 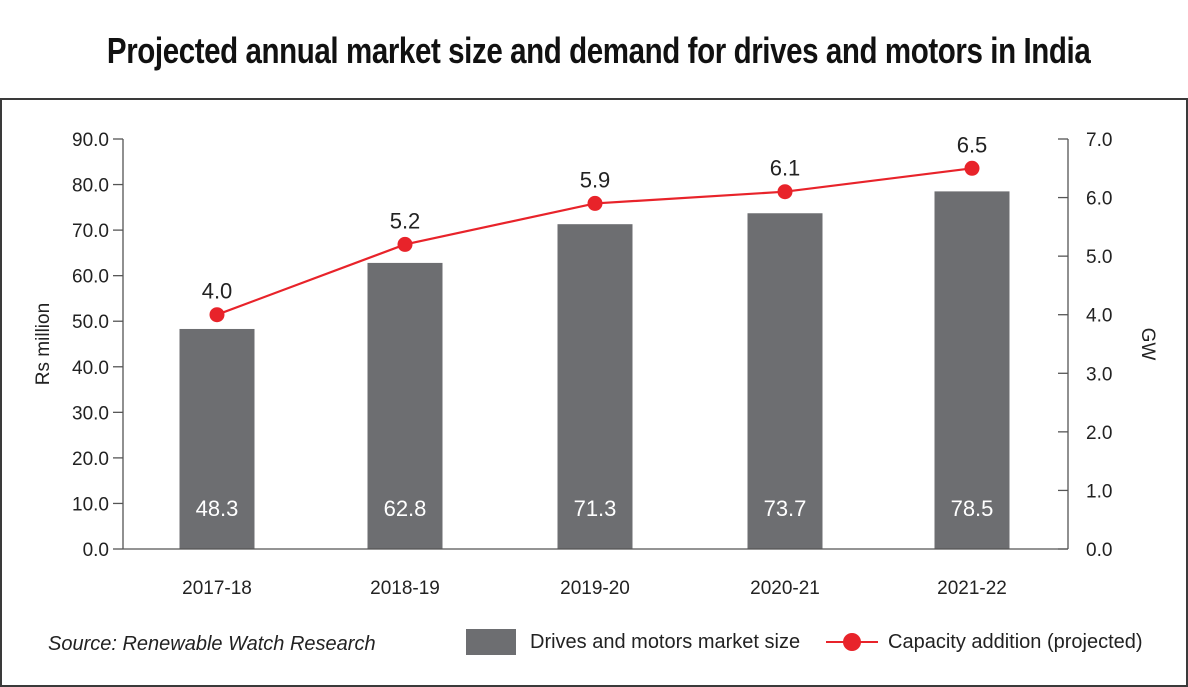 What do you see at coordinates (90, 186) in the screenshot?
I see `left-tick-label: 80.0` at bounding box center [90, 186].